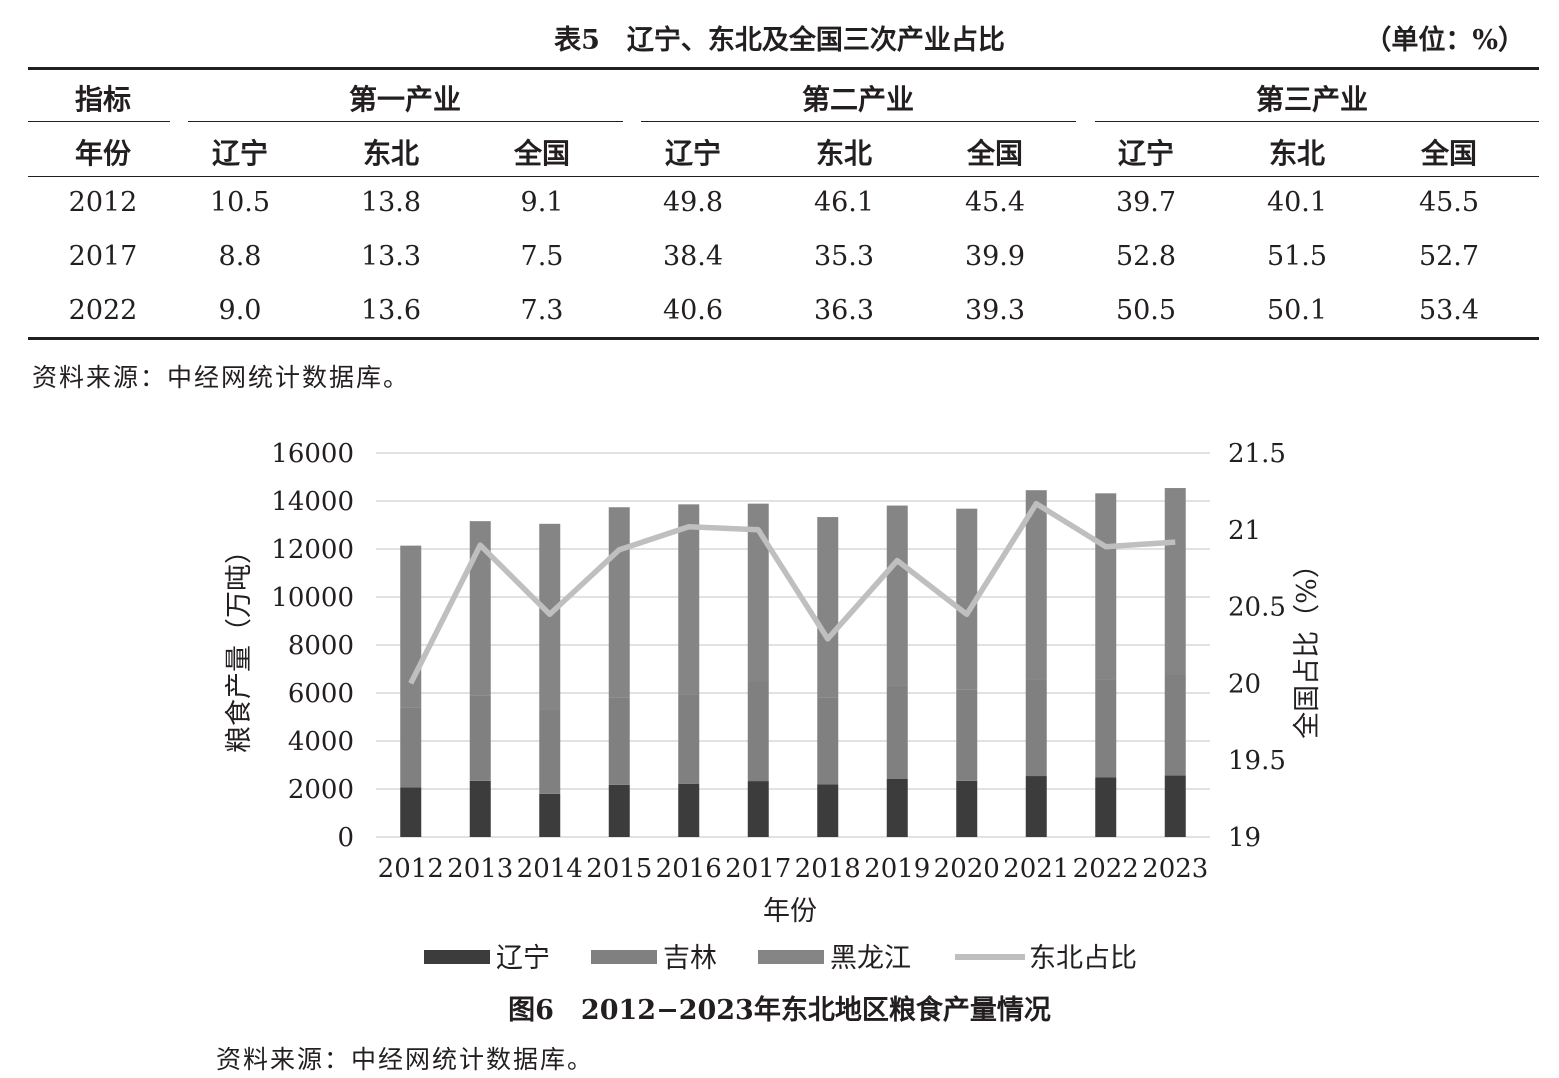 Image resolution: width=1559 pixels, height=1078 pixels. I want to click on x-tick-label: 2018, so click(828, 869).